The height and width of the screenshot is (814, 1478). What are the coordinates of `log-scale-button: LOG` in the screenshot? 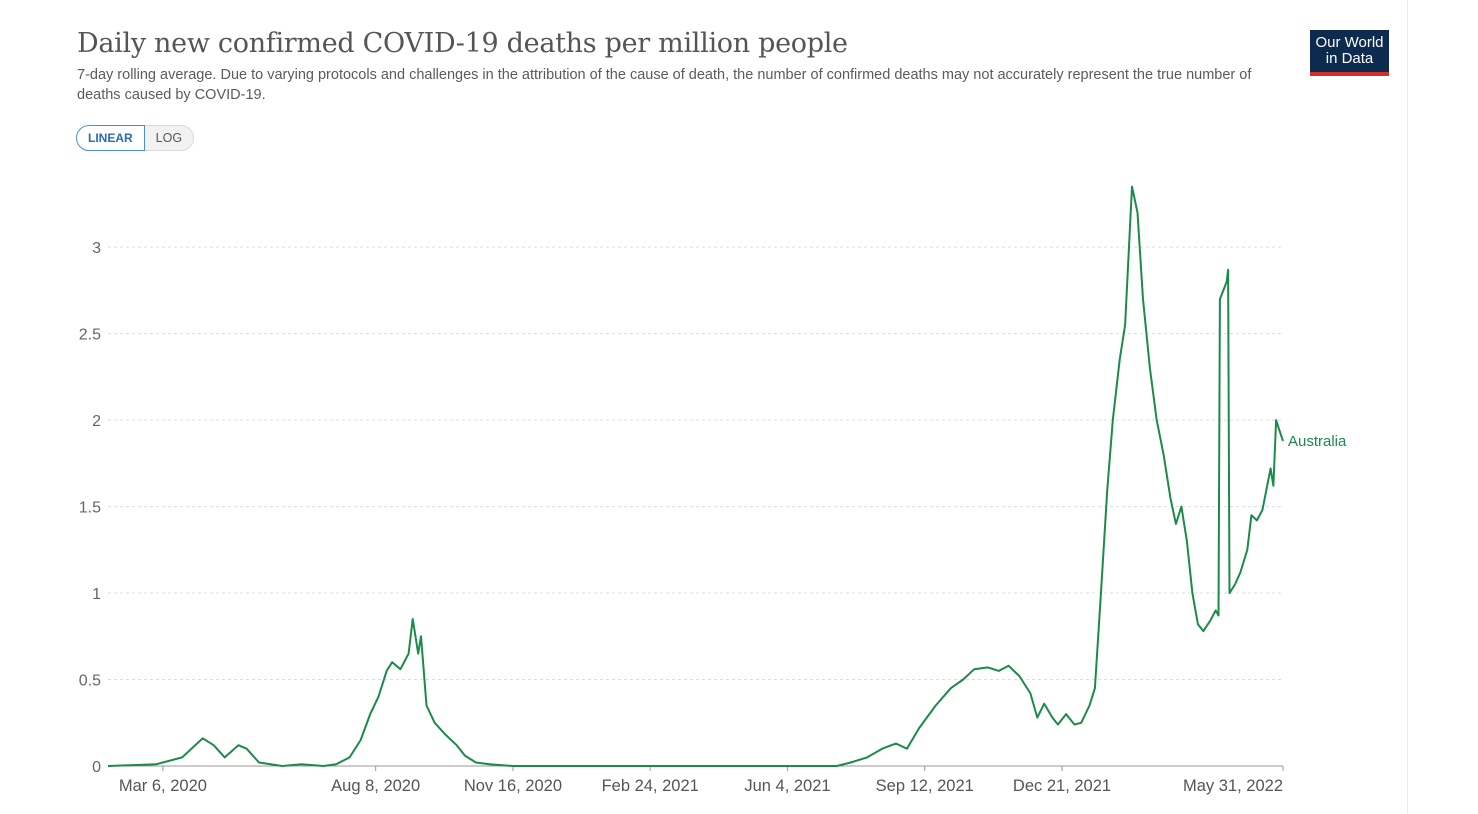 It's located at (169, 138).